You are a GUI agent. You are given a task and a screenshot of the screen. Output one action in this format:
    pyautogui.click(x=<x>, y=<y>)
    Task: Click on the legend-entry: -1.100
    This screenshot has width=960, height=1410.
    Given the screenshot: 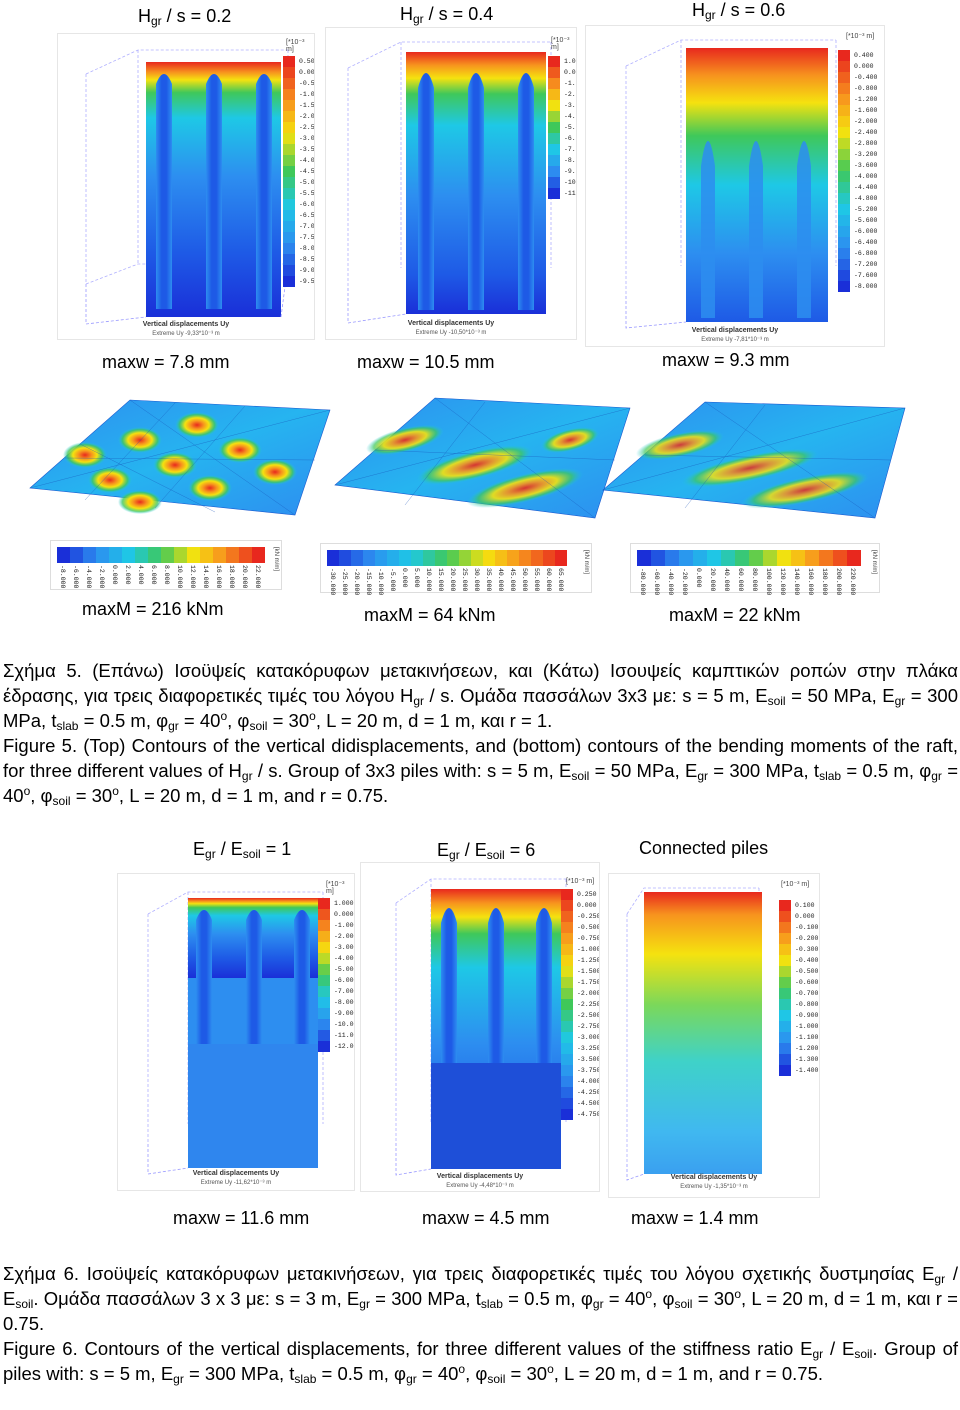 What is the action you would take?
    pyautogui.click(x=798, y=1037)
    